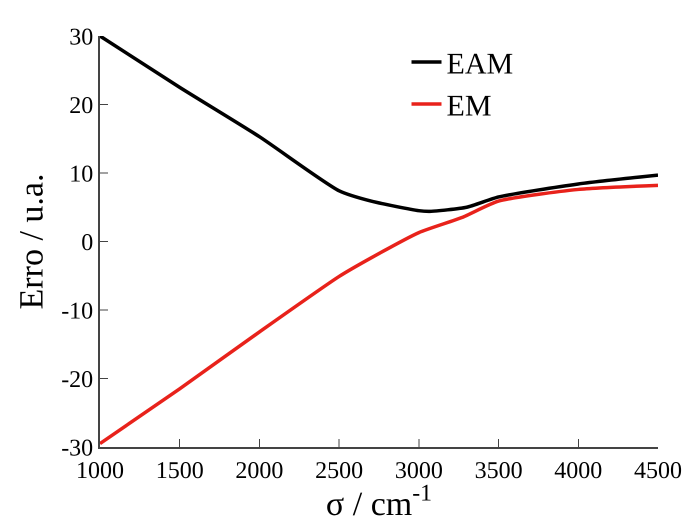 This screenshot has height=523, width=694. What do you see at coordinates (81, 37) in the screenshot?
I see `y-tick-label: 30` at bounding box center [81, 37].